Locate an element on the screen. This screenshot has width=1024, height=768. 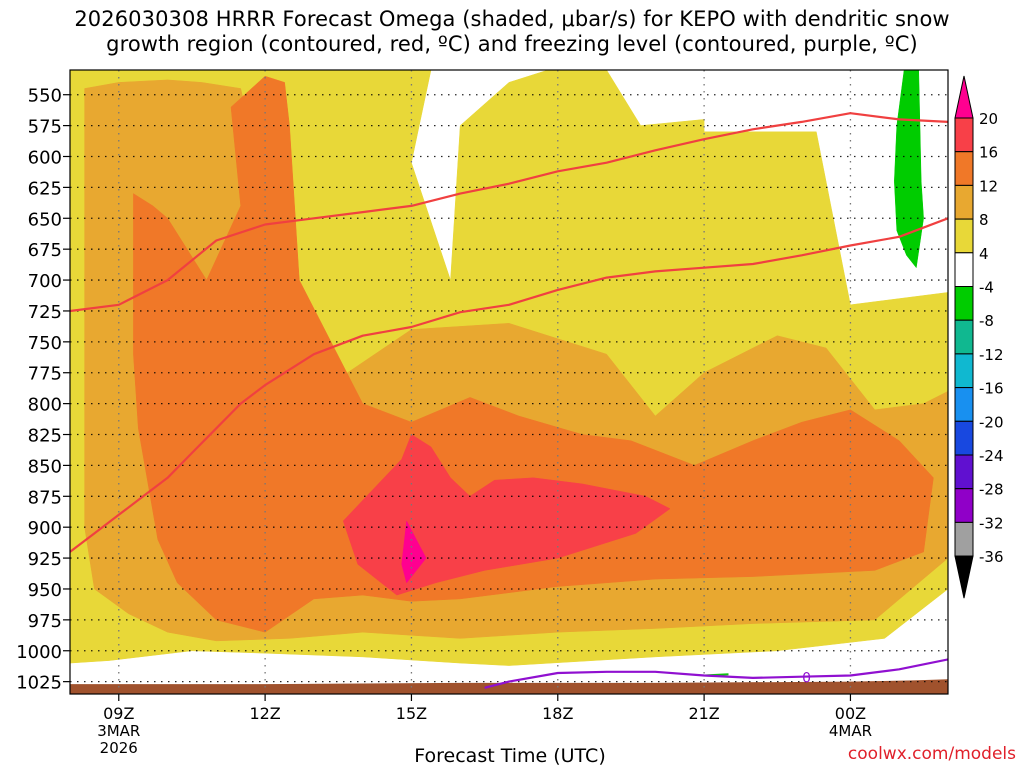
colorbar-label-12: 12 is located at coordinates (988, 186).